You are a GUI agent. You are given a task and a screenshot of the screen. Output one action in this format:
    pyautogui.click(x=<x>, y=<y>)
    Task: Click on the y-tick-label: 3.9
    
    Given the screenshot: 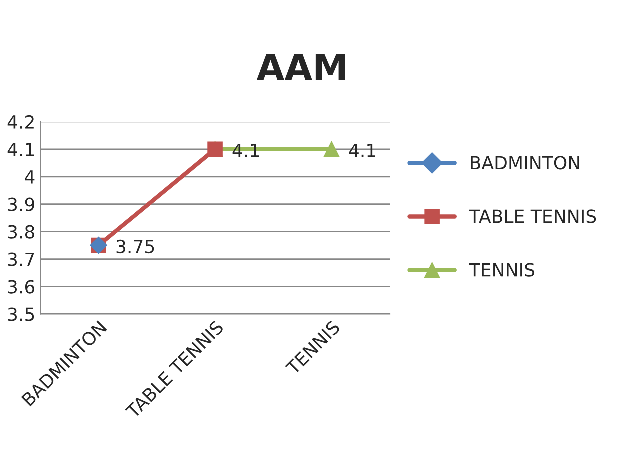 What is the action you would take?
    pyautogui.click(x=21, y=205)
    